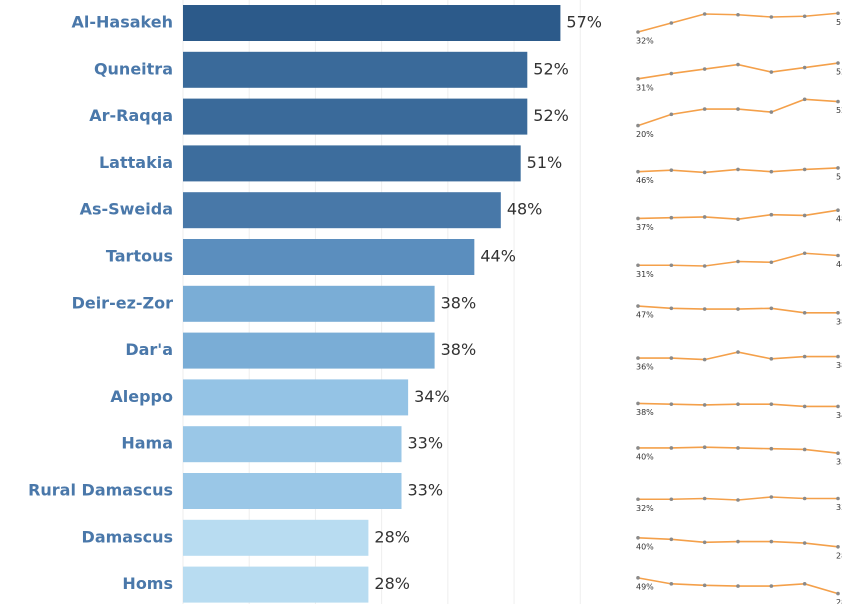  Describe the element at coordinates (839, 22) in the screenshot. I see `sparkline-label: 57%` at that location.